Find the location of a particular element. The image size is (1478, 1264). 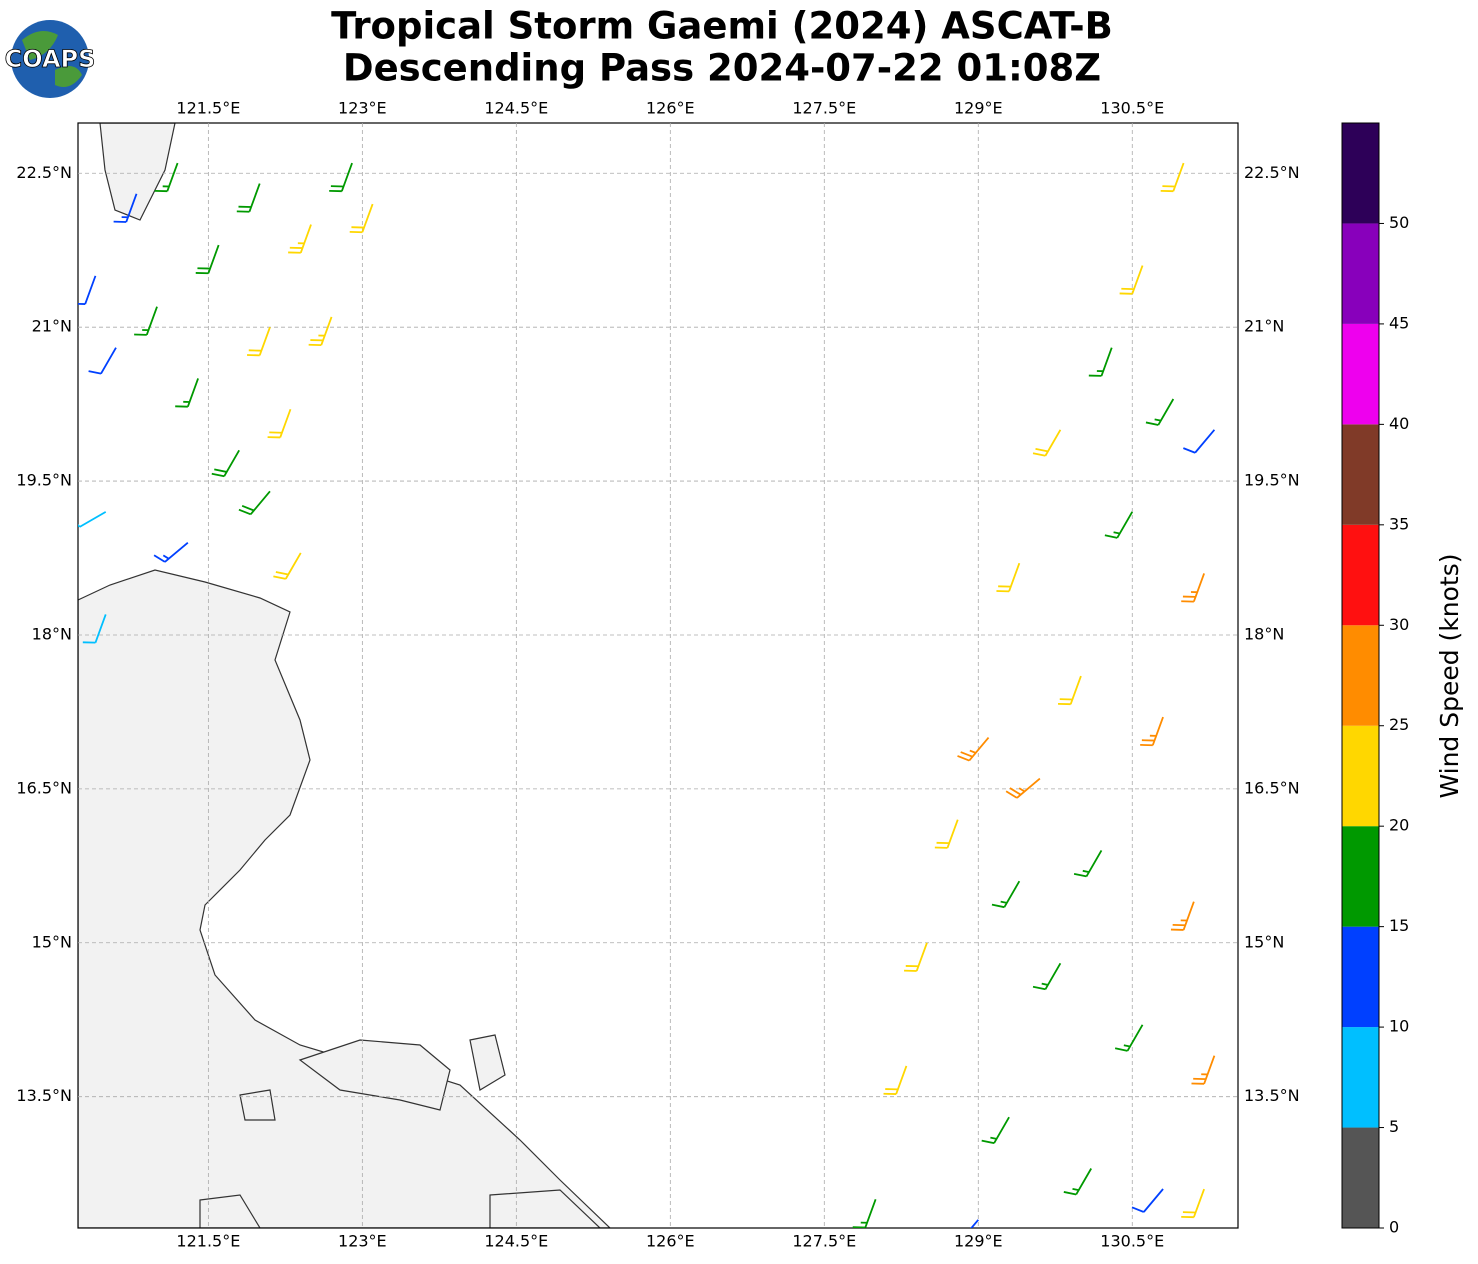

colorbar-frame is located at coordinates (1360, 675).